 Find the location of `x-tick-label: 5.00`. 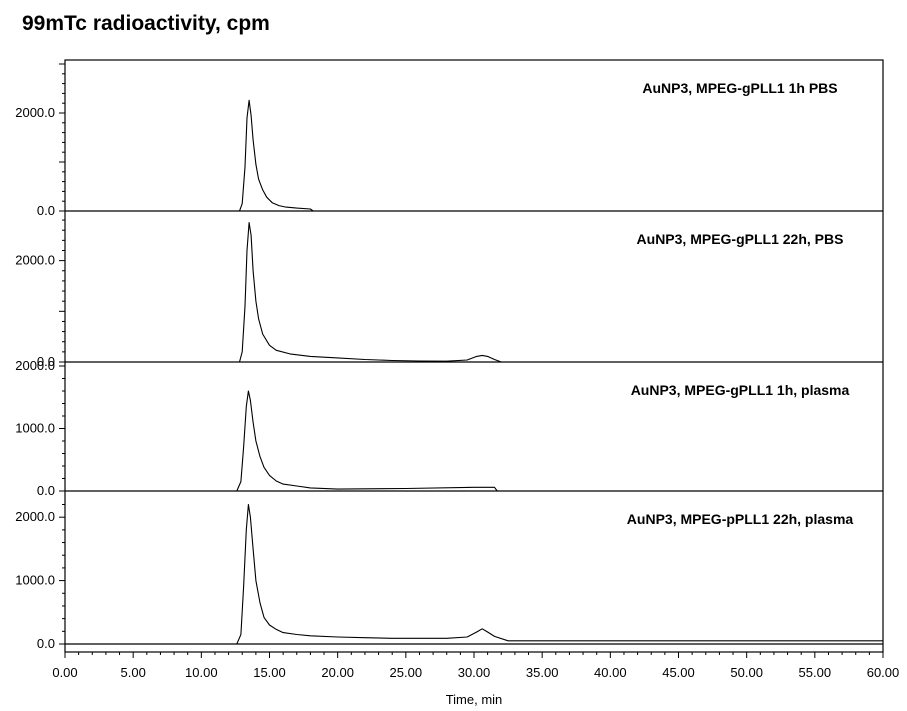

x-tick-label: 5.00 is located at coordinates (133, 672).